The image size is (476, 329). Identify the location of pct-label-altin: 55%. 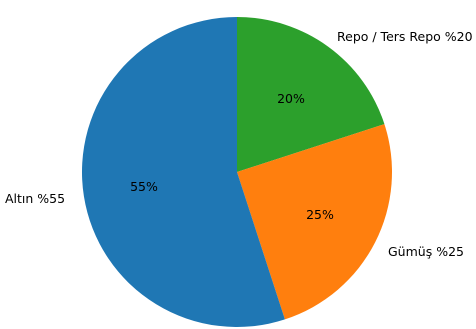
(144, 186).